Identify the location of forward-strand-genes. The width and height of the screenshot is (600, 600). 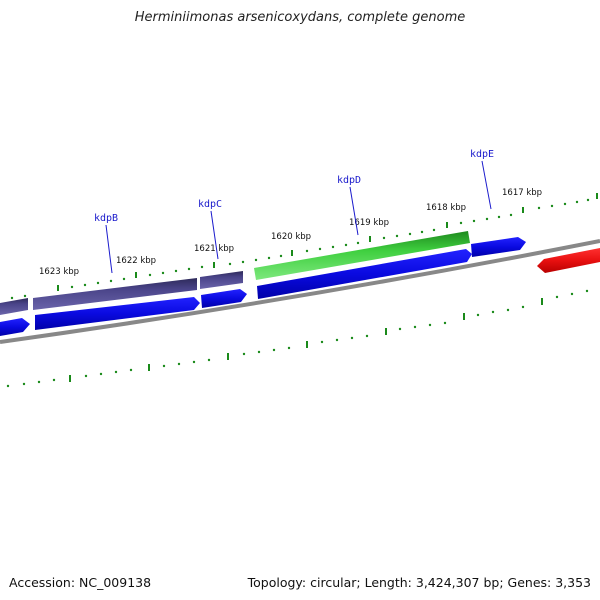
(263, 273).